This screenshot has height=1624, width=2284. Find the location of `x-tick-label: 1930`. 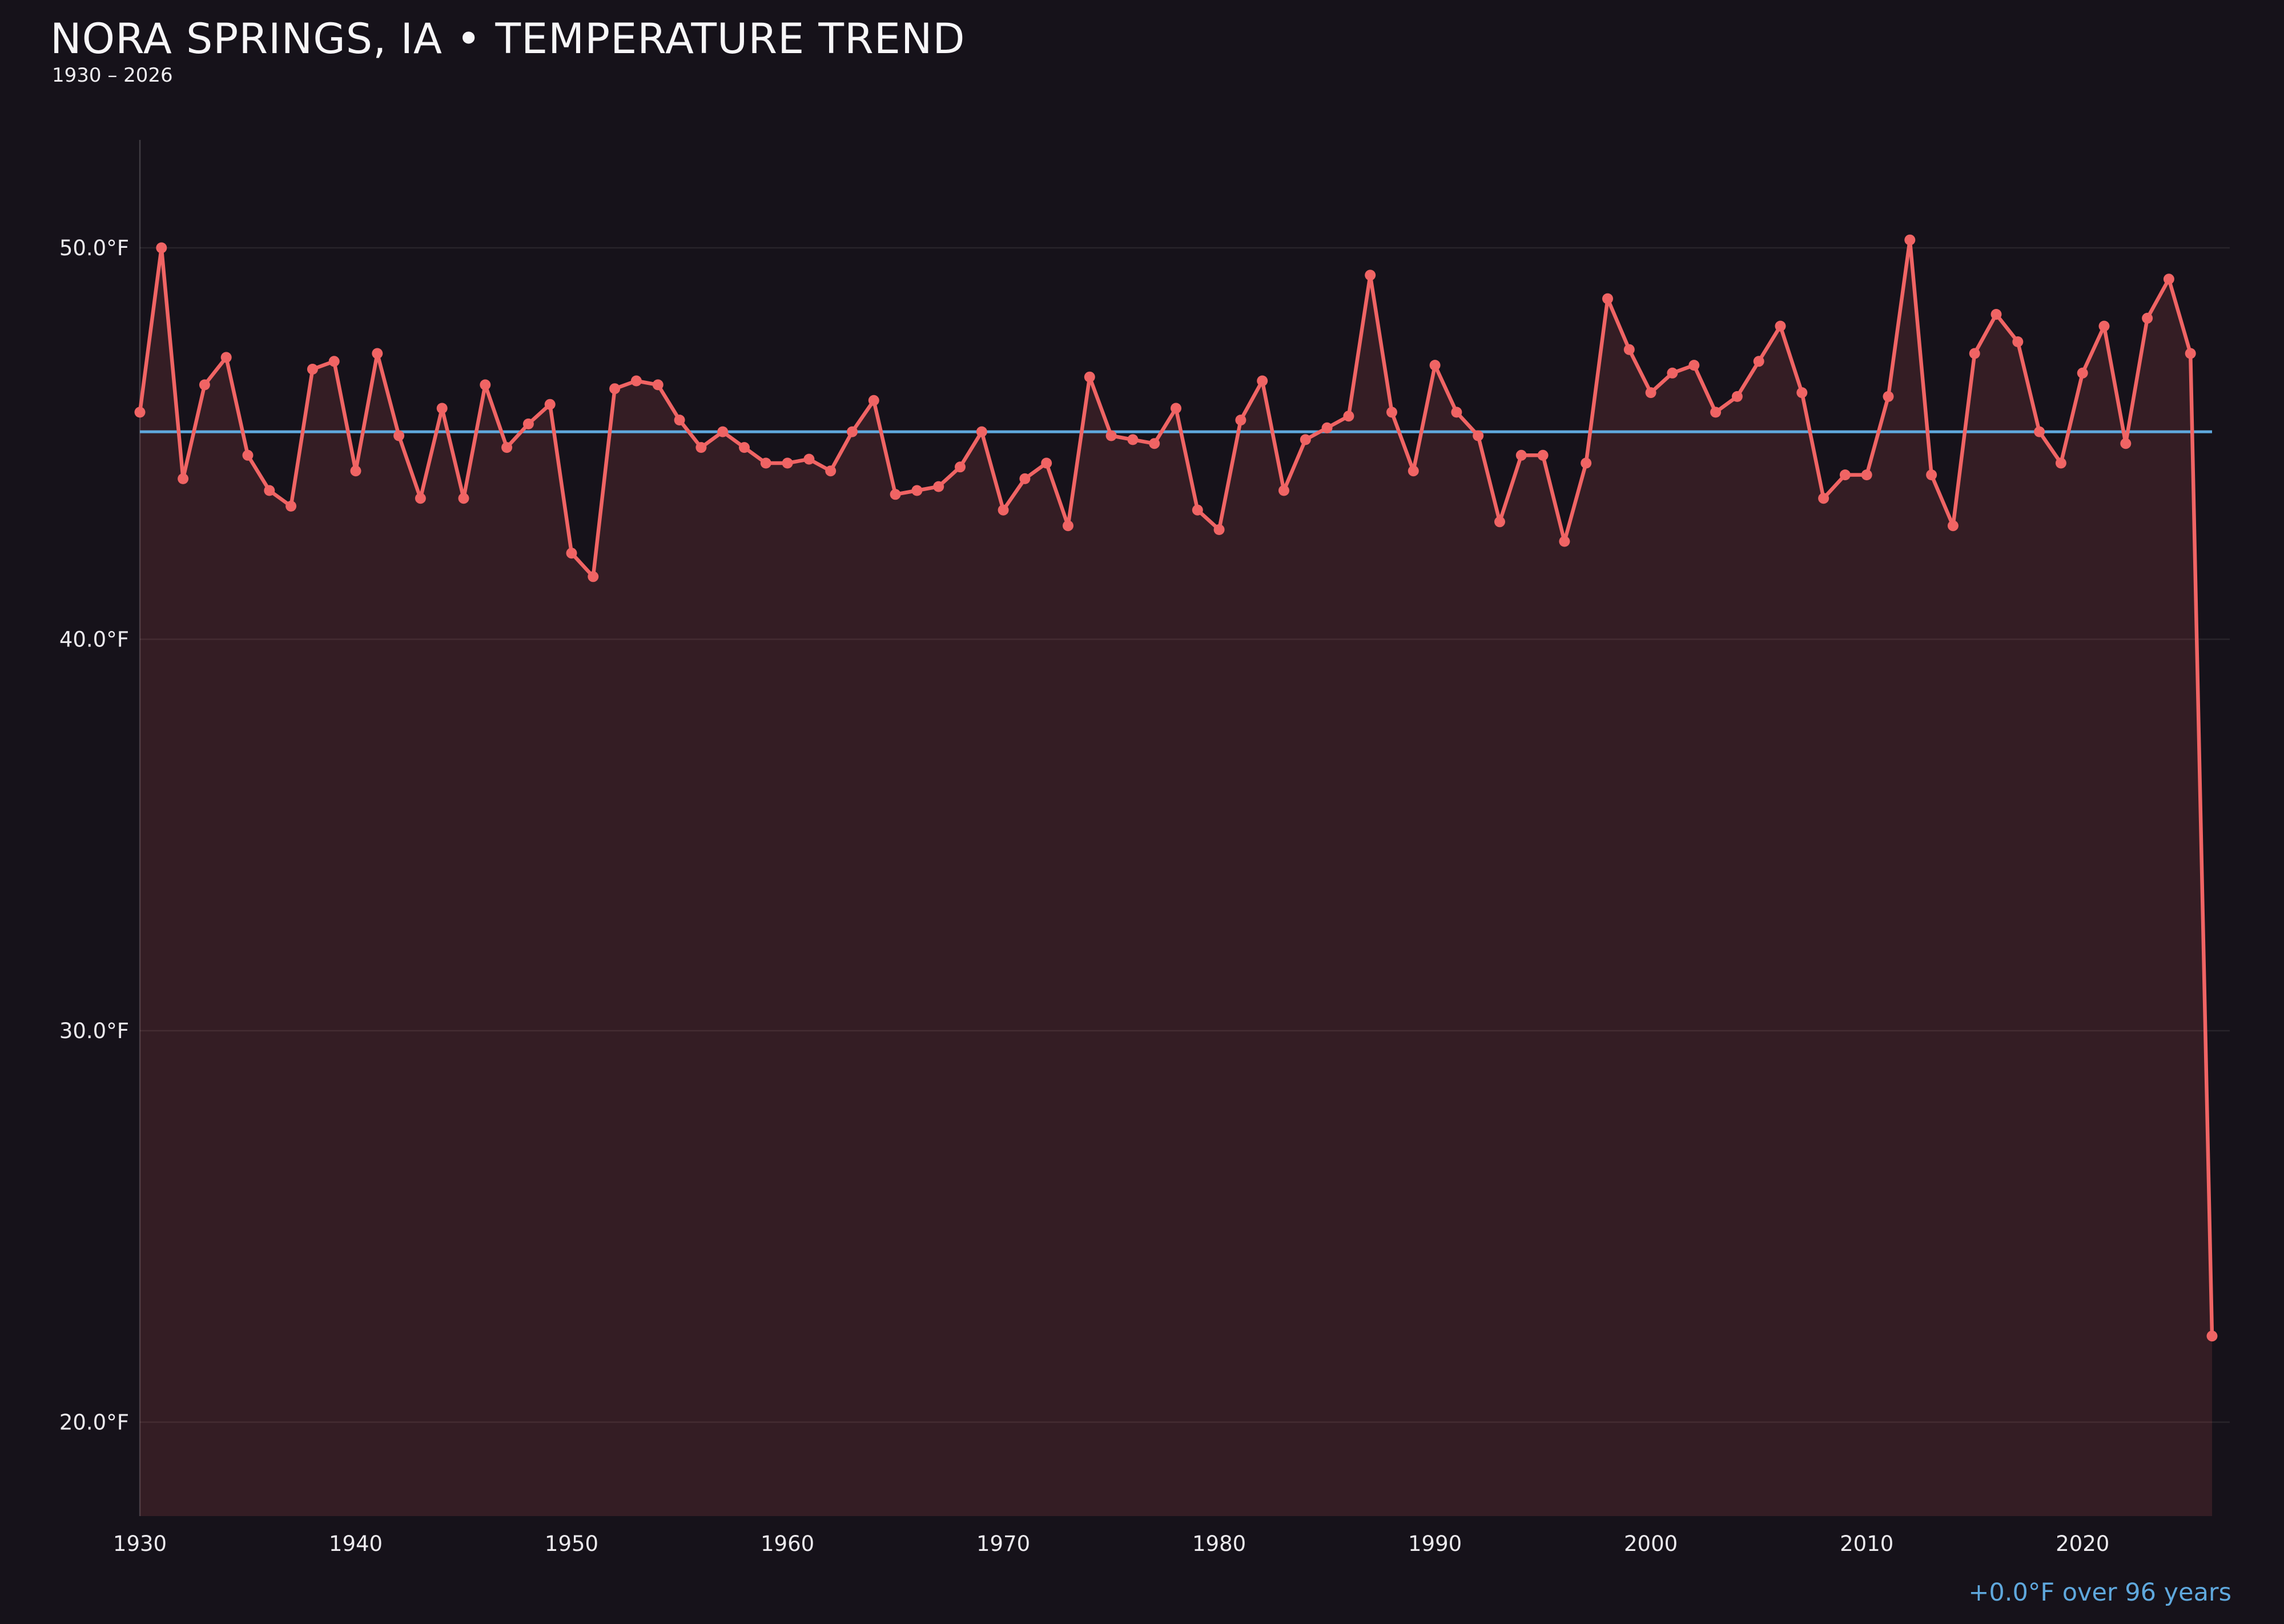

x-tick-label: 1930 is located at coordinates (140, 1543).